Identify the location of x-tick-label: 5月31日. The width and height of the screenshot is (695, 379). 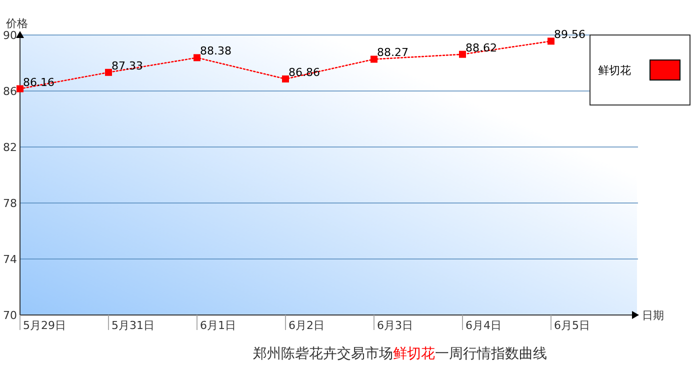
(133, 325).